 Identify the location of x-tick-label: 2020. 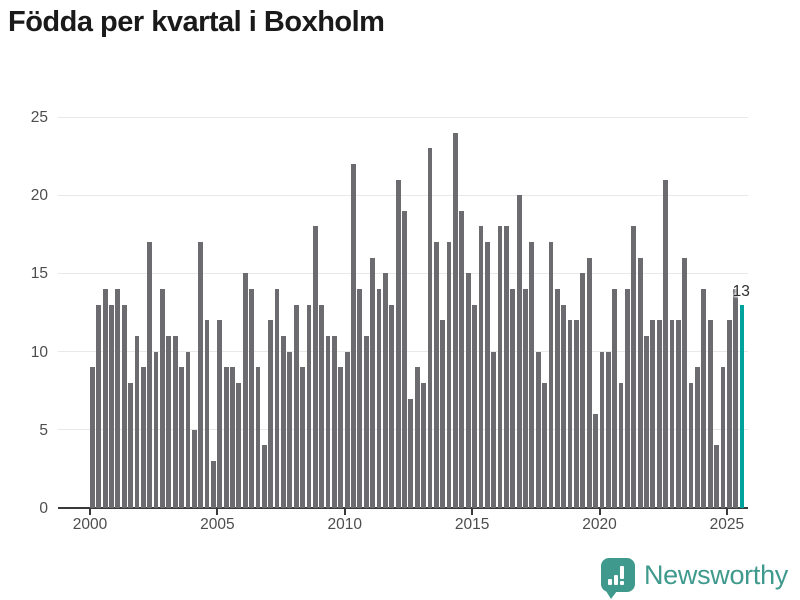
(599, 524).